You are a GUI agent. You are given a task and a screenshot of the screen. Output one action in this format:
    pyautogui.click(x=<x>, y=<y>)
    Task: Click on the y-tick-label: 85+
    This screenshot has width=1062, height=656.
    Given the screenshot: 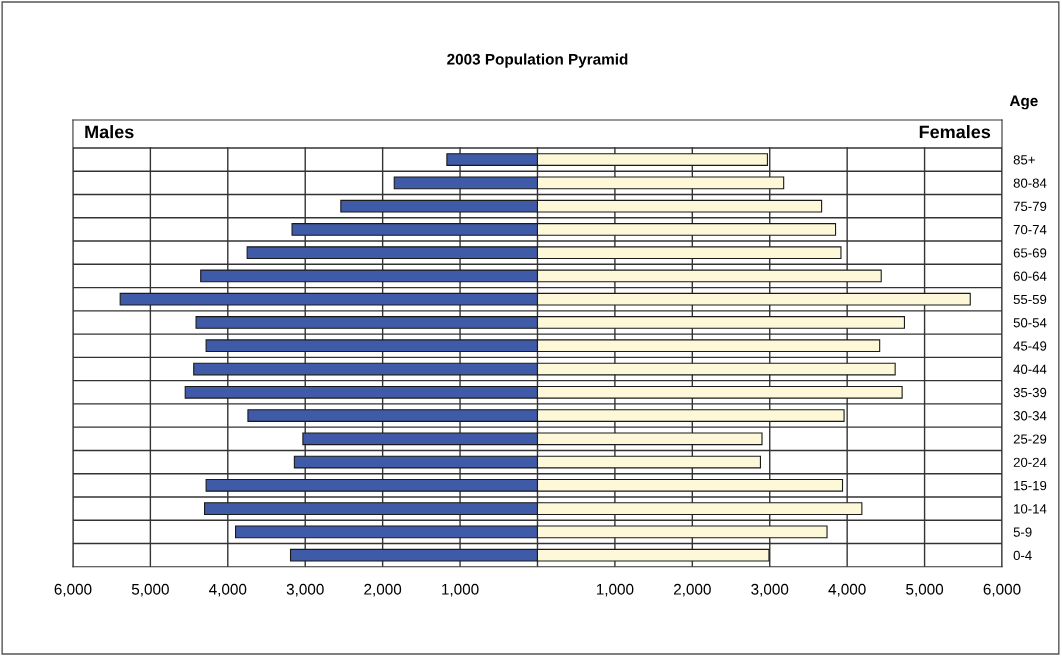 What is the action you would take?
    pyautogui.click(x=1024, y=160)
    